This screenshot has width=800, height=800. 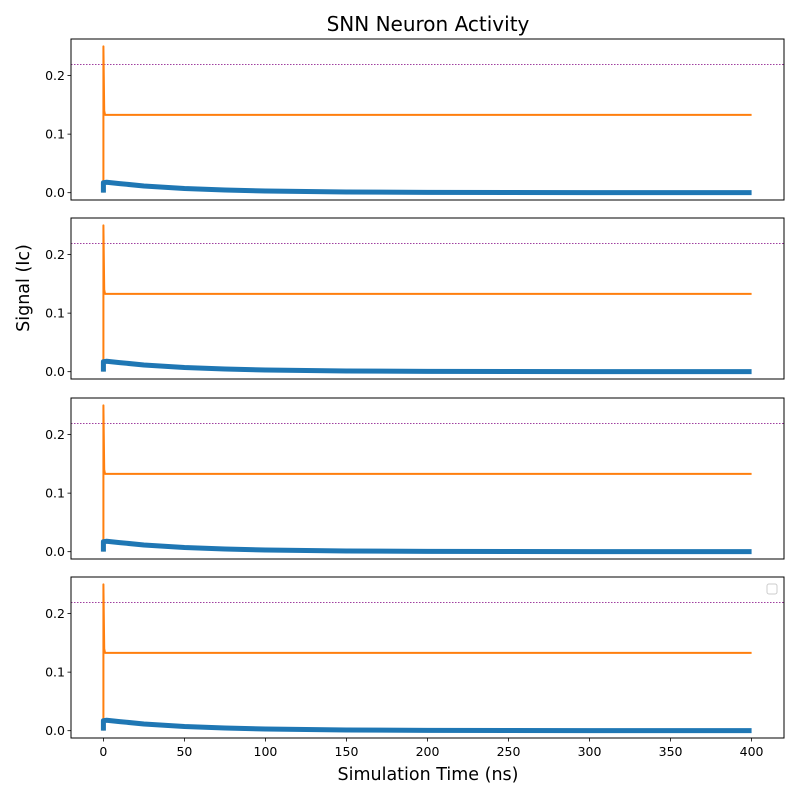 What do you see at coordinates (428, 751) in the screenshot?
I see `x-tick-label: 200` at bounding box center [428, 751].